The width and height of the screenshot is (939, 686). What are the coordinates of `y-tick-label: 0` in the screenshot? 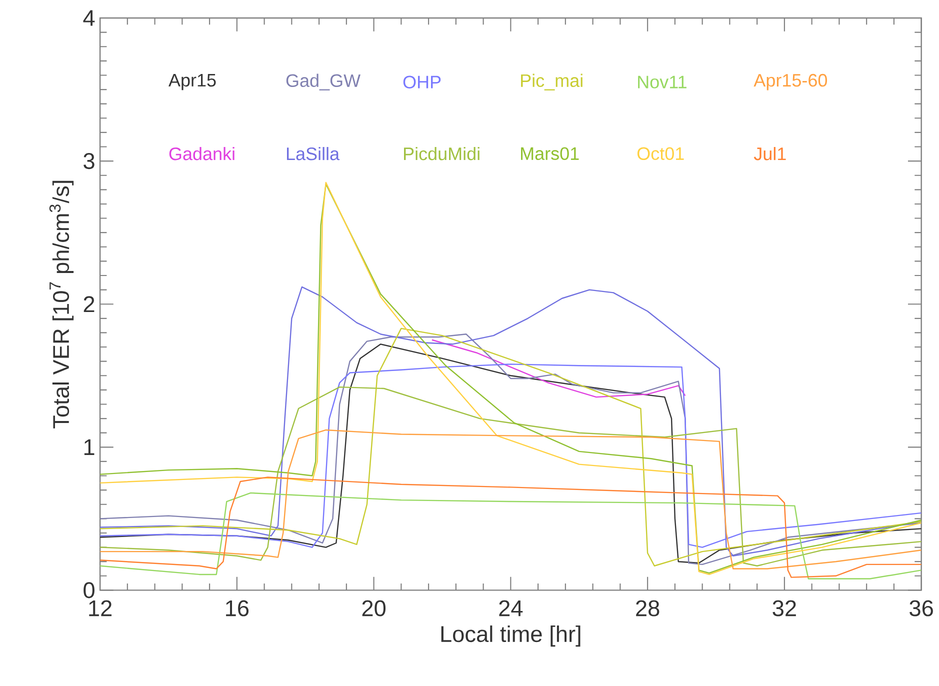 It's located at (89, 590).